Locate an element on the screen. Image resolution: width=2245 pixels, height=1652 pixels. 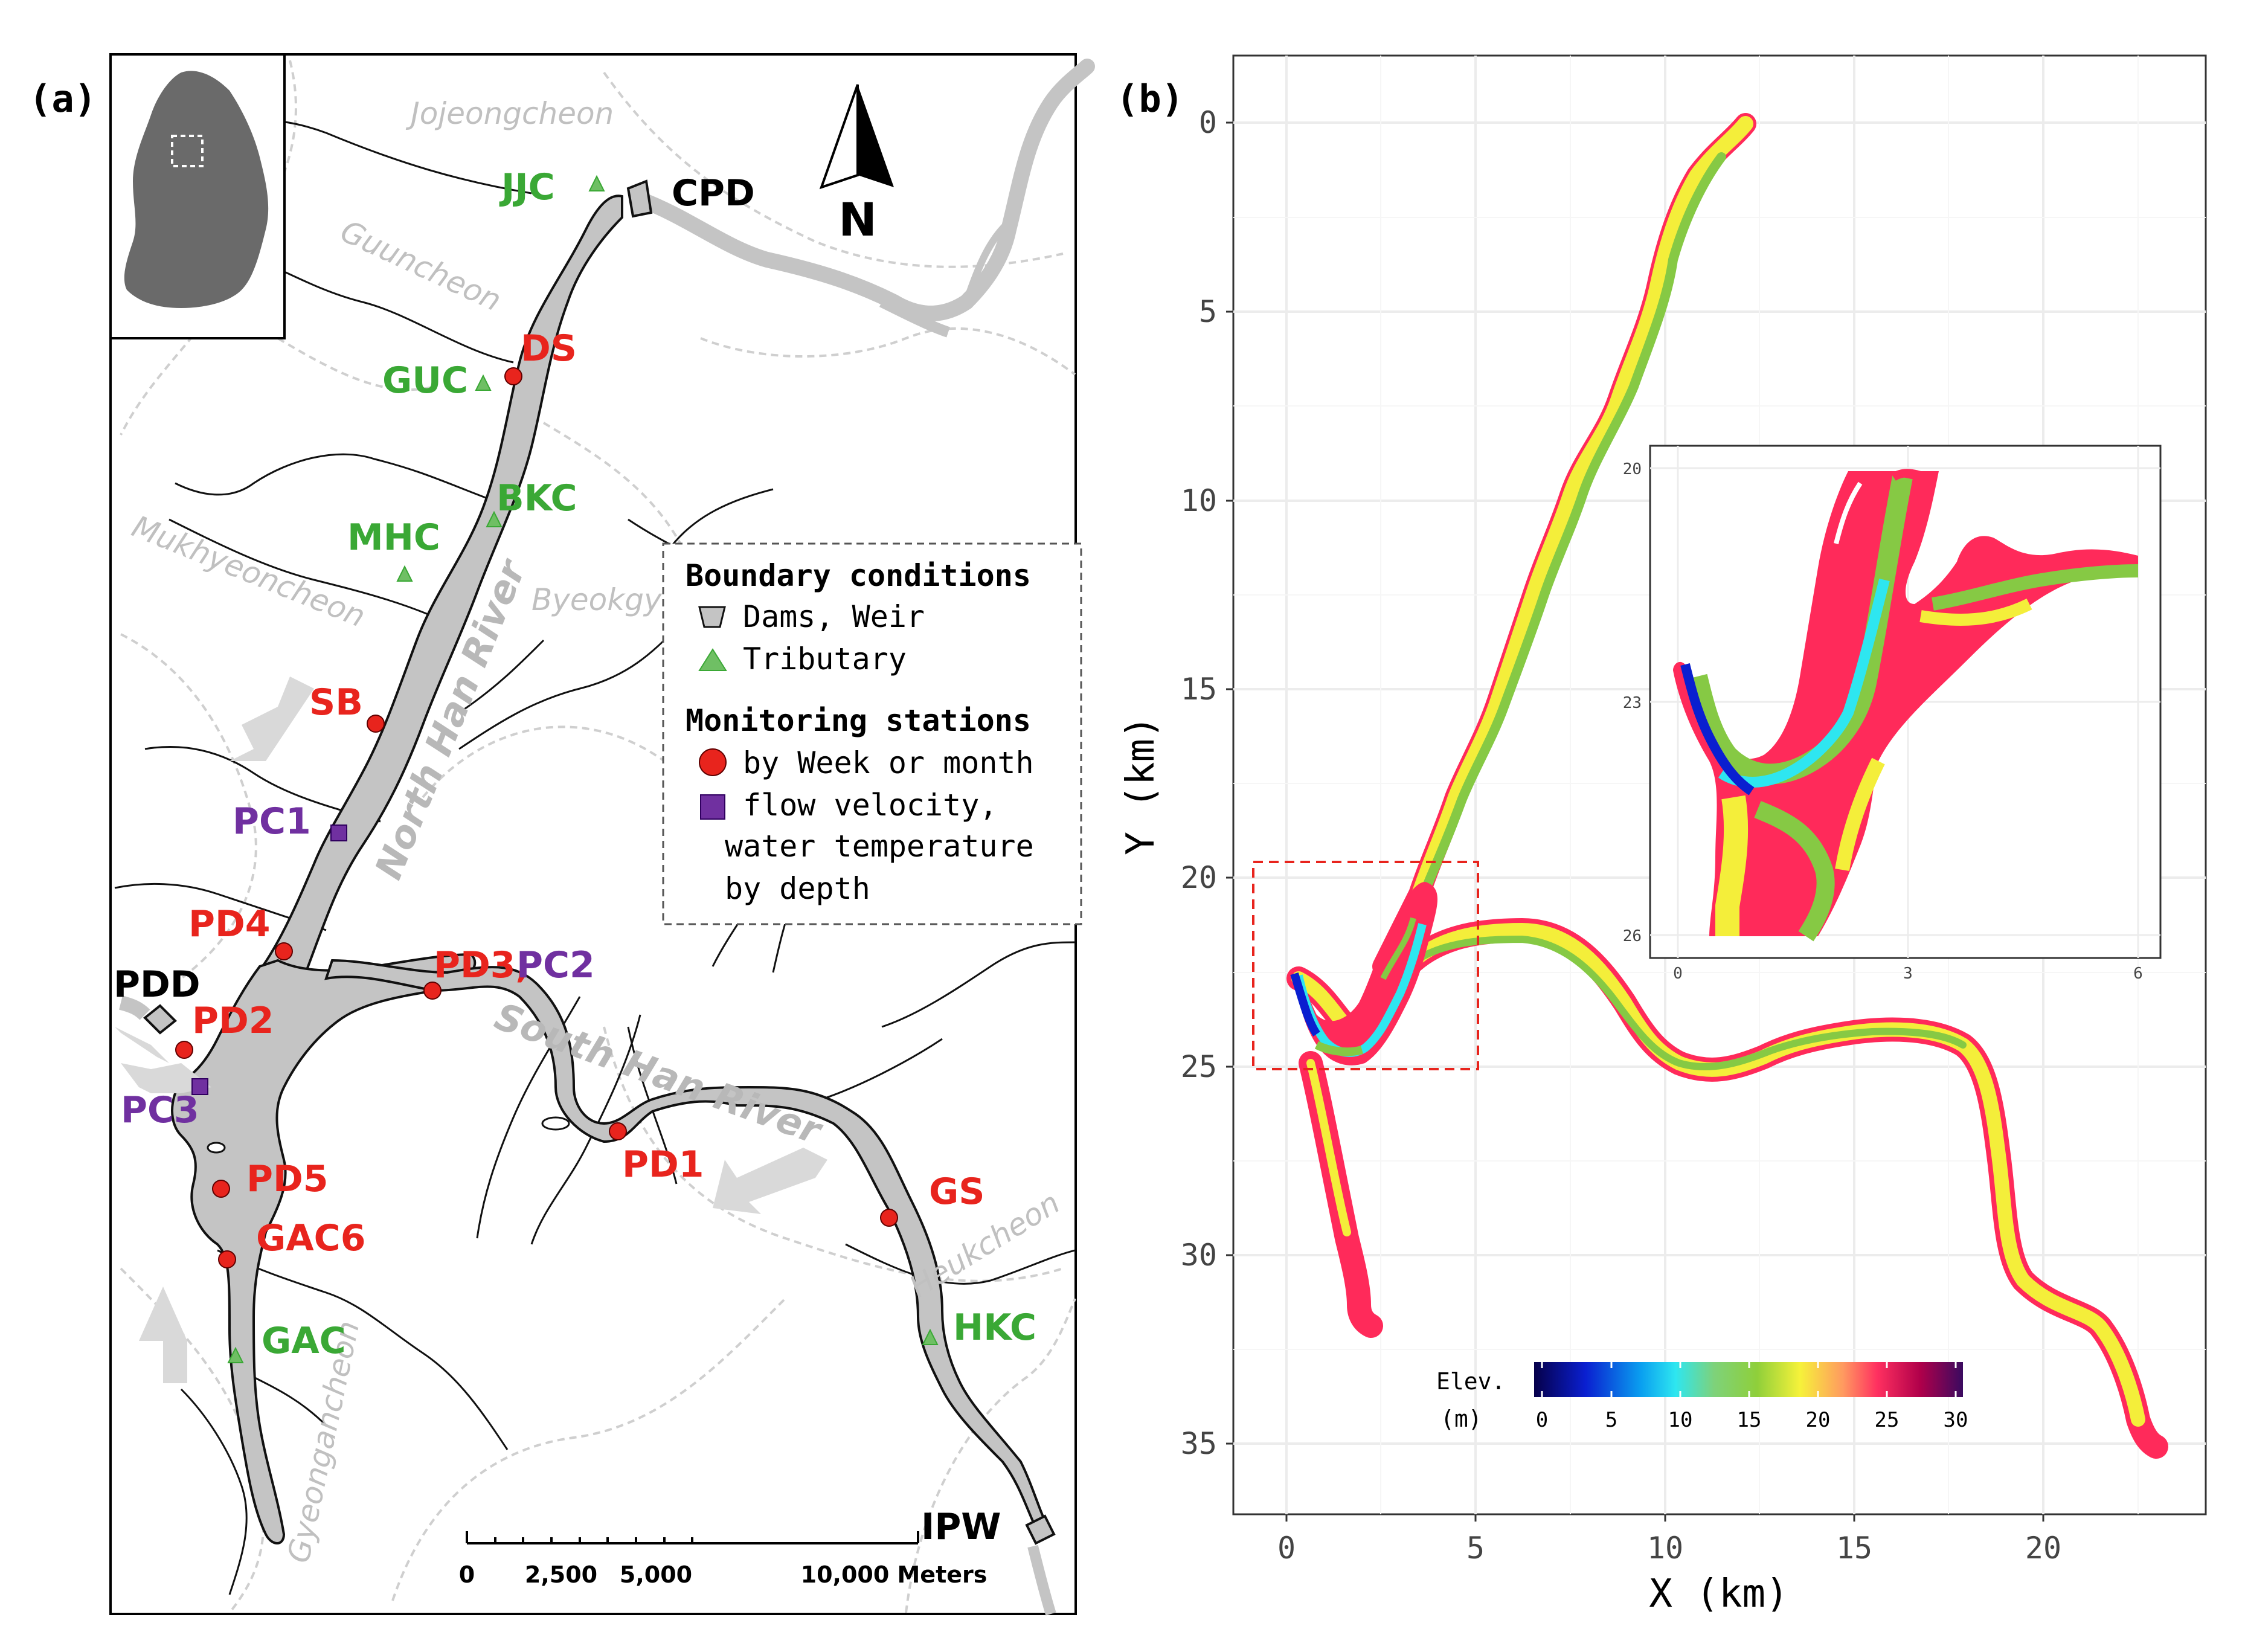
legend-tributary-label: Tributary is located at coordinates (825, 659).